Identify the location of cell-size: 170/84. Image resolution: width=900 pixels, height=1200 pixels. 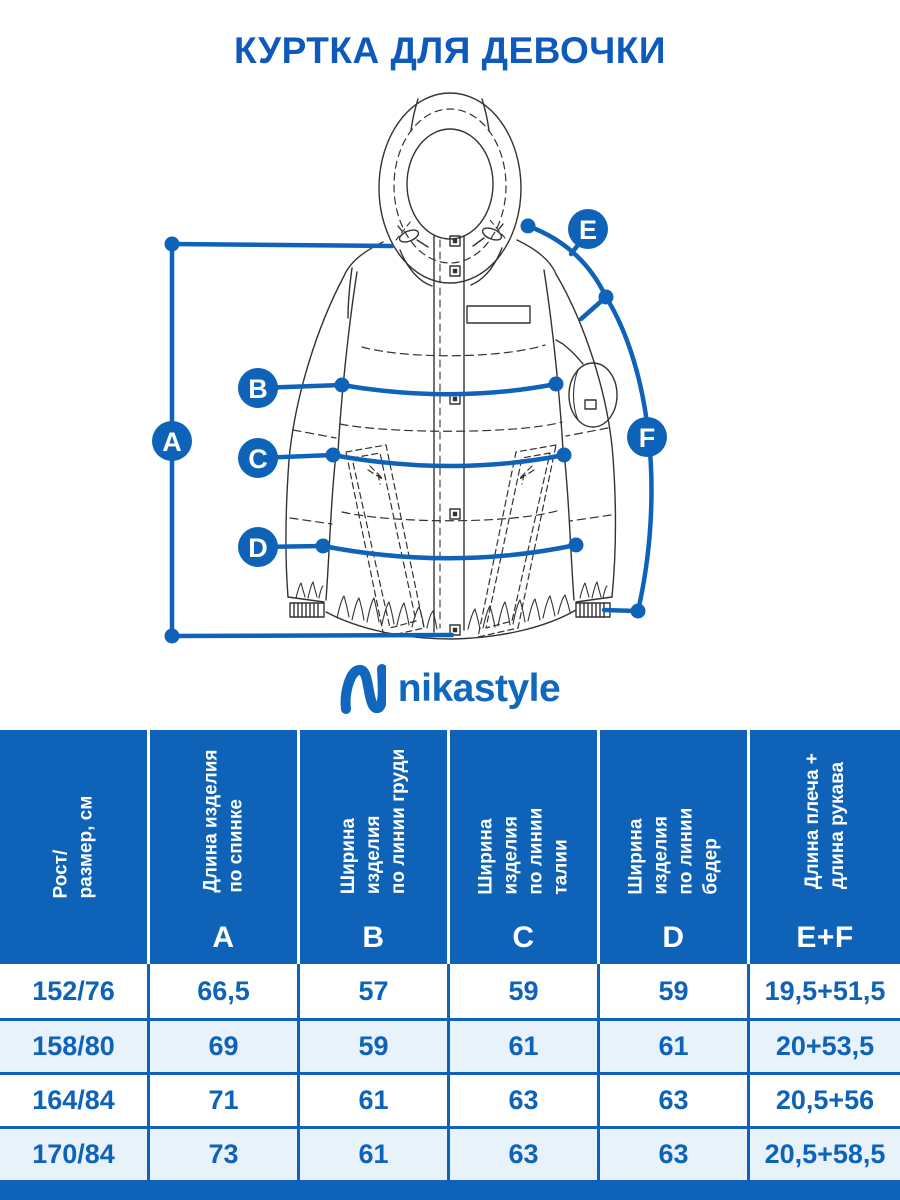
(75, 1154).